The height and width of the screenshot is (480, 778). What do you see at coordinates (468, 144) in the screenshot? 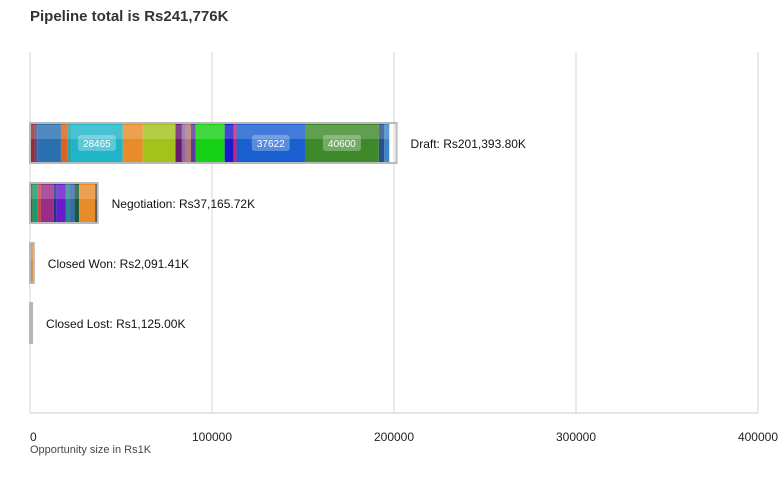
I see `bar-total-label: Draft: Rs201,393.80K` at bounding box center [468, 144].